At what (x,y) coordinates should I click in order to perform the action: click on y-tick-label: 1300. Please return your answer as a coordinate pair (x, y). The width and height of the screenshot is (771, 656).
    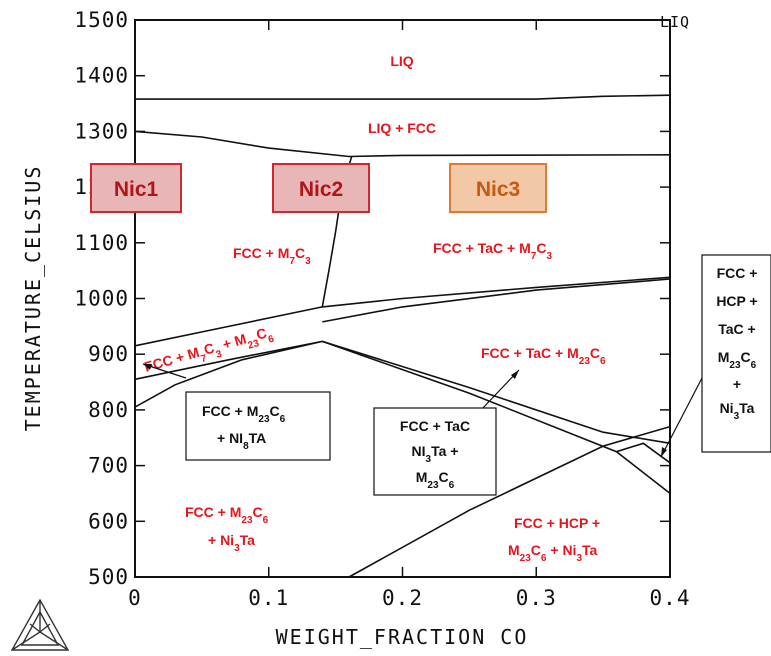
    Looking at the image, I should click on (101, 131).